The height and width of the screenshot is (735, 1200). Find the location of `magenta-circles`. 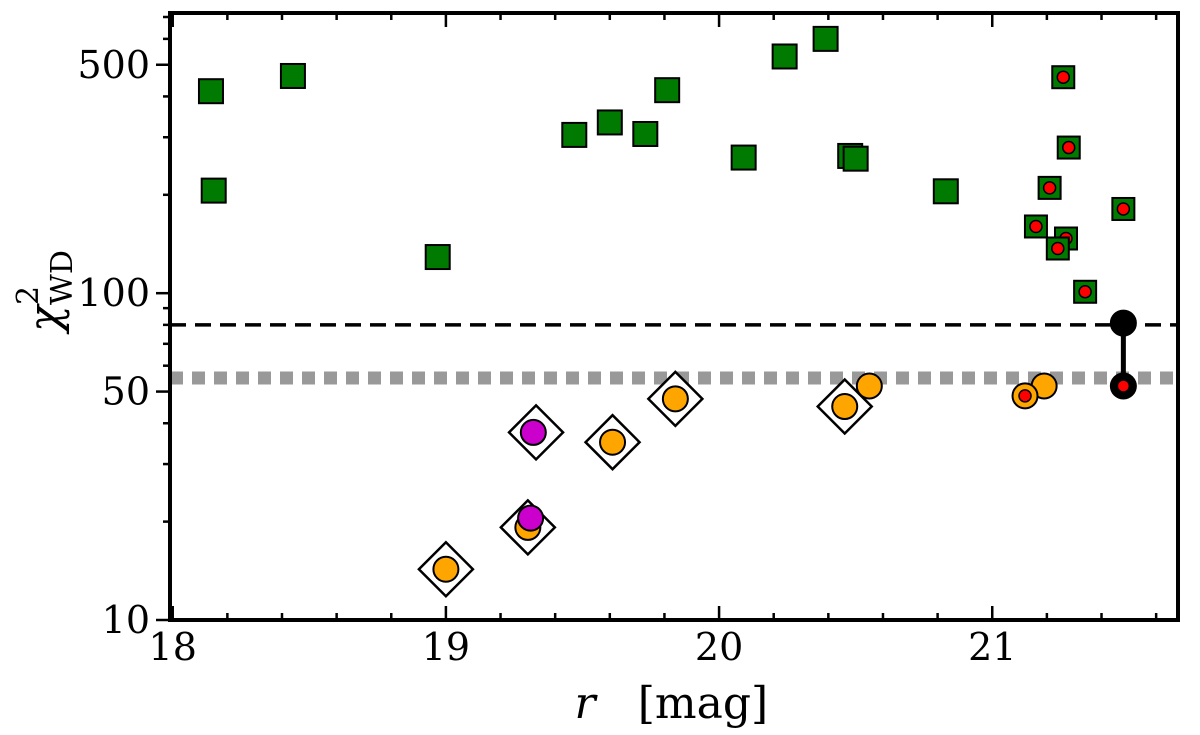

magenta-circles is located at coordinates (532, 475).